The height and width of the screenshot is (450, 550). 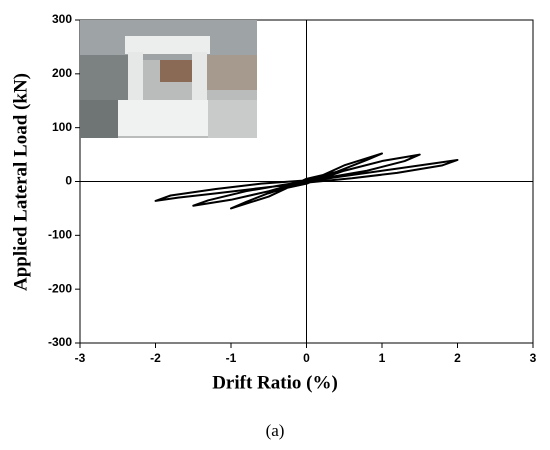 What do you see at coordinates (306, 358) in the screenshot?
I see `x-tick-label: 0` at bounding box center [306, 358].